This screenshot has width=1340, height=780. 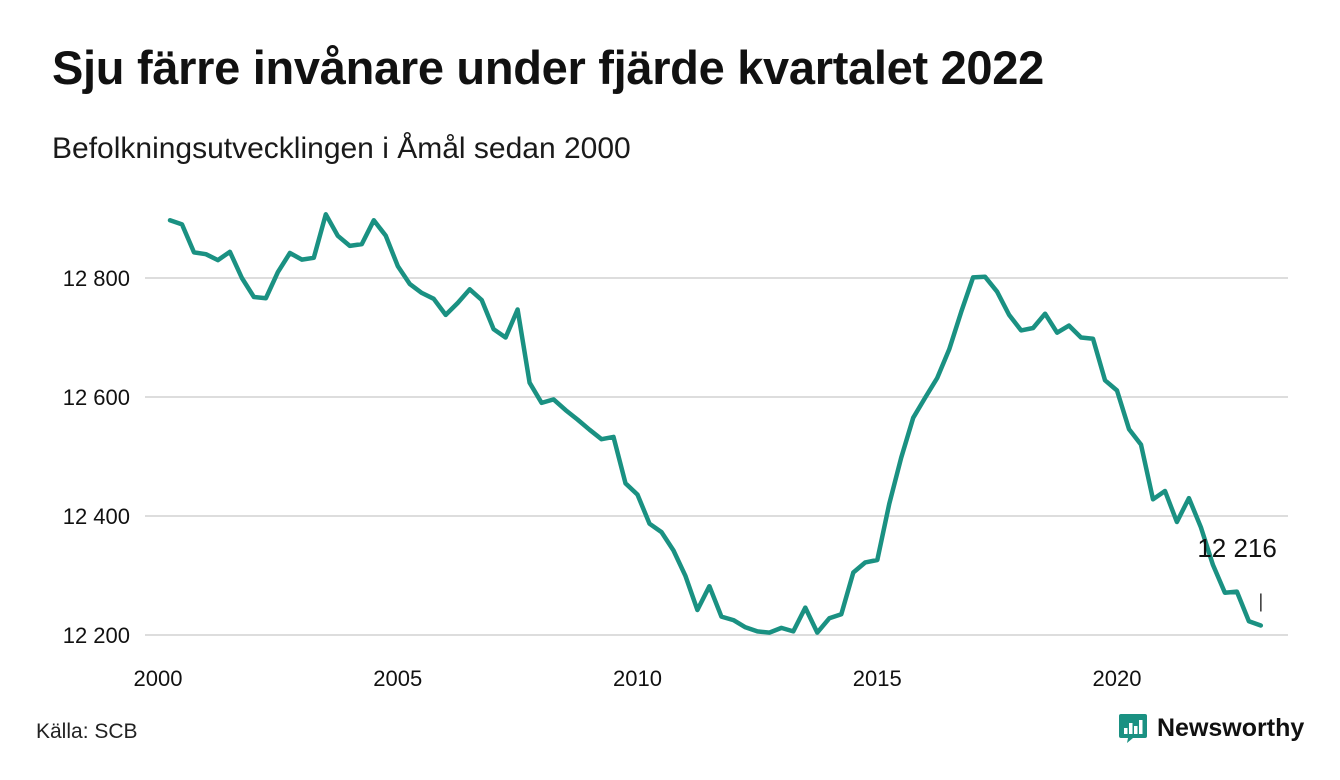 I want to click on source-note: Källa: SCB, so click(x=87, y=731).